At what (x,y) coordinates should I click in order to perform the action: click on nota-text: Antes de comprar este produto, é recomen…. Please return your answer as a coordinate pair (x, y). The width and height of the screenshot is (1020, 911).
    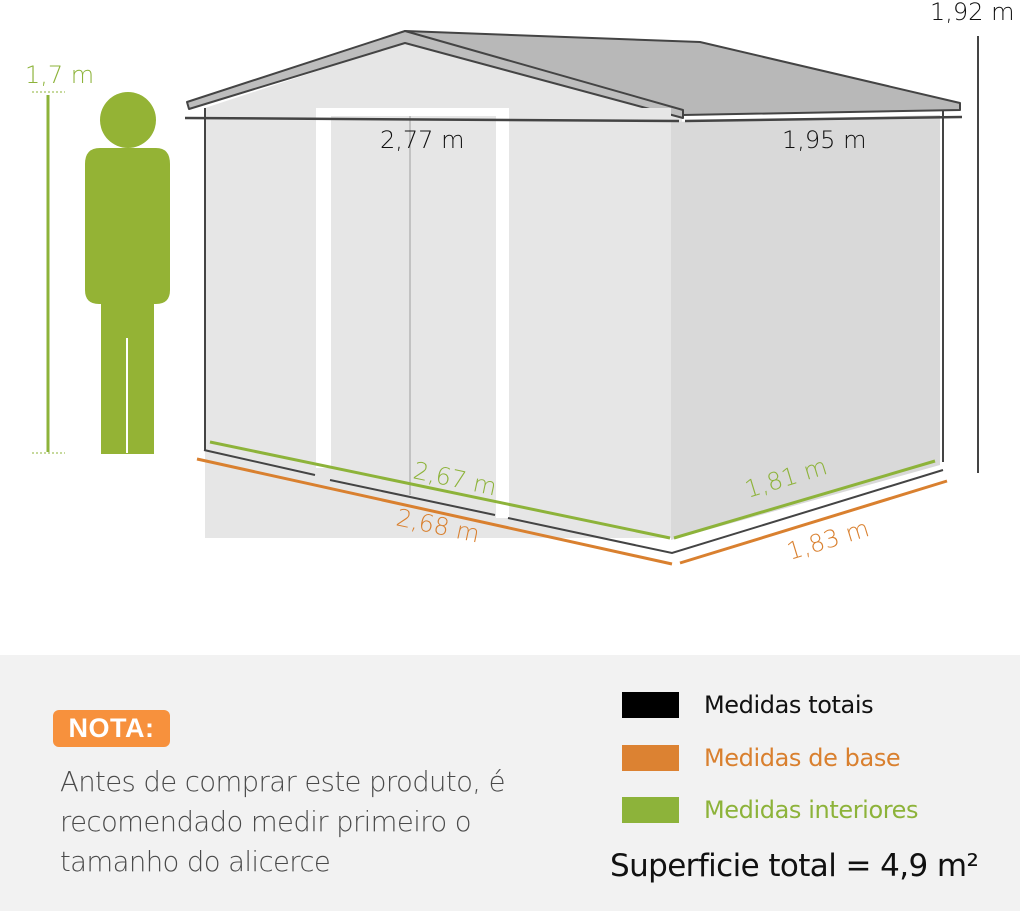
    Looking at the image, I should click on (310, 822).